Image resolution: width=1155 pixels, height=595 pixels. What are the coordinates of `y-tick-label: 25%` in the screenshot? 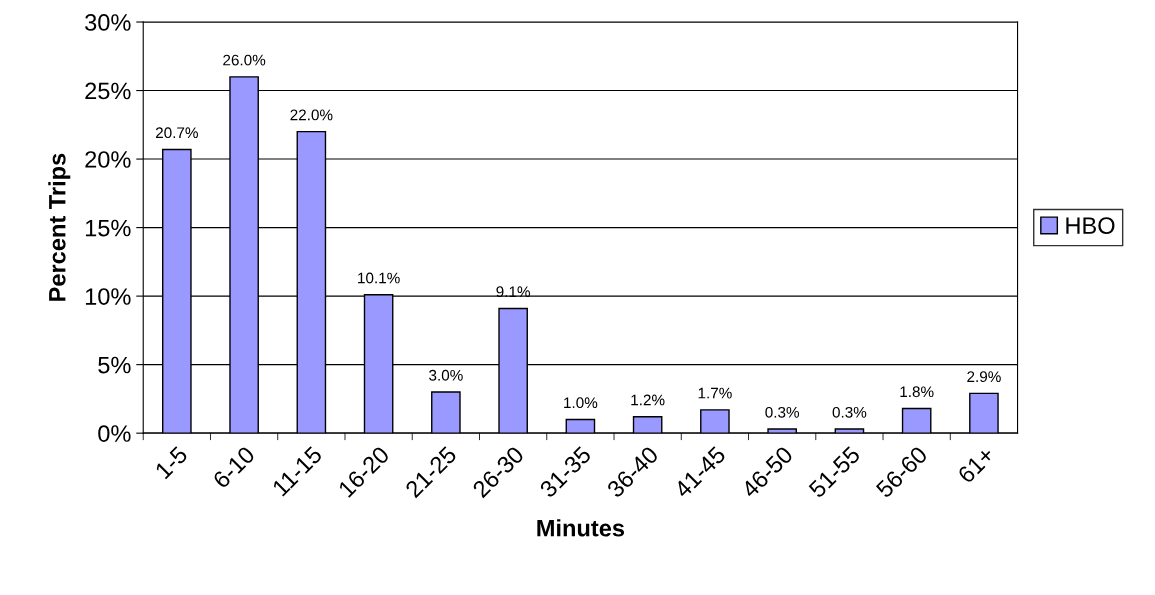 It's located at (108, 91).